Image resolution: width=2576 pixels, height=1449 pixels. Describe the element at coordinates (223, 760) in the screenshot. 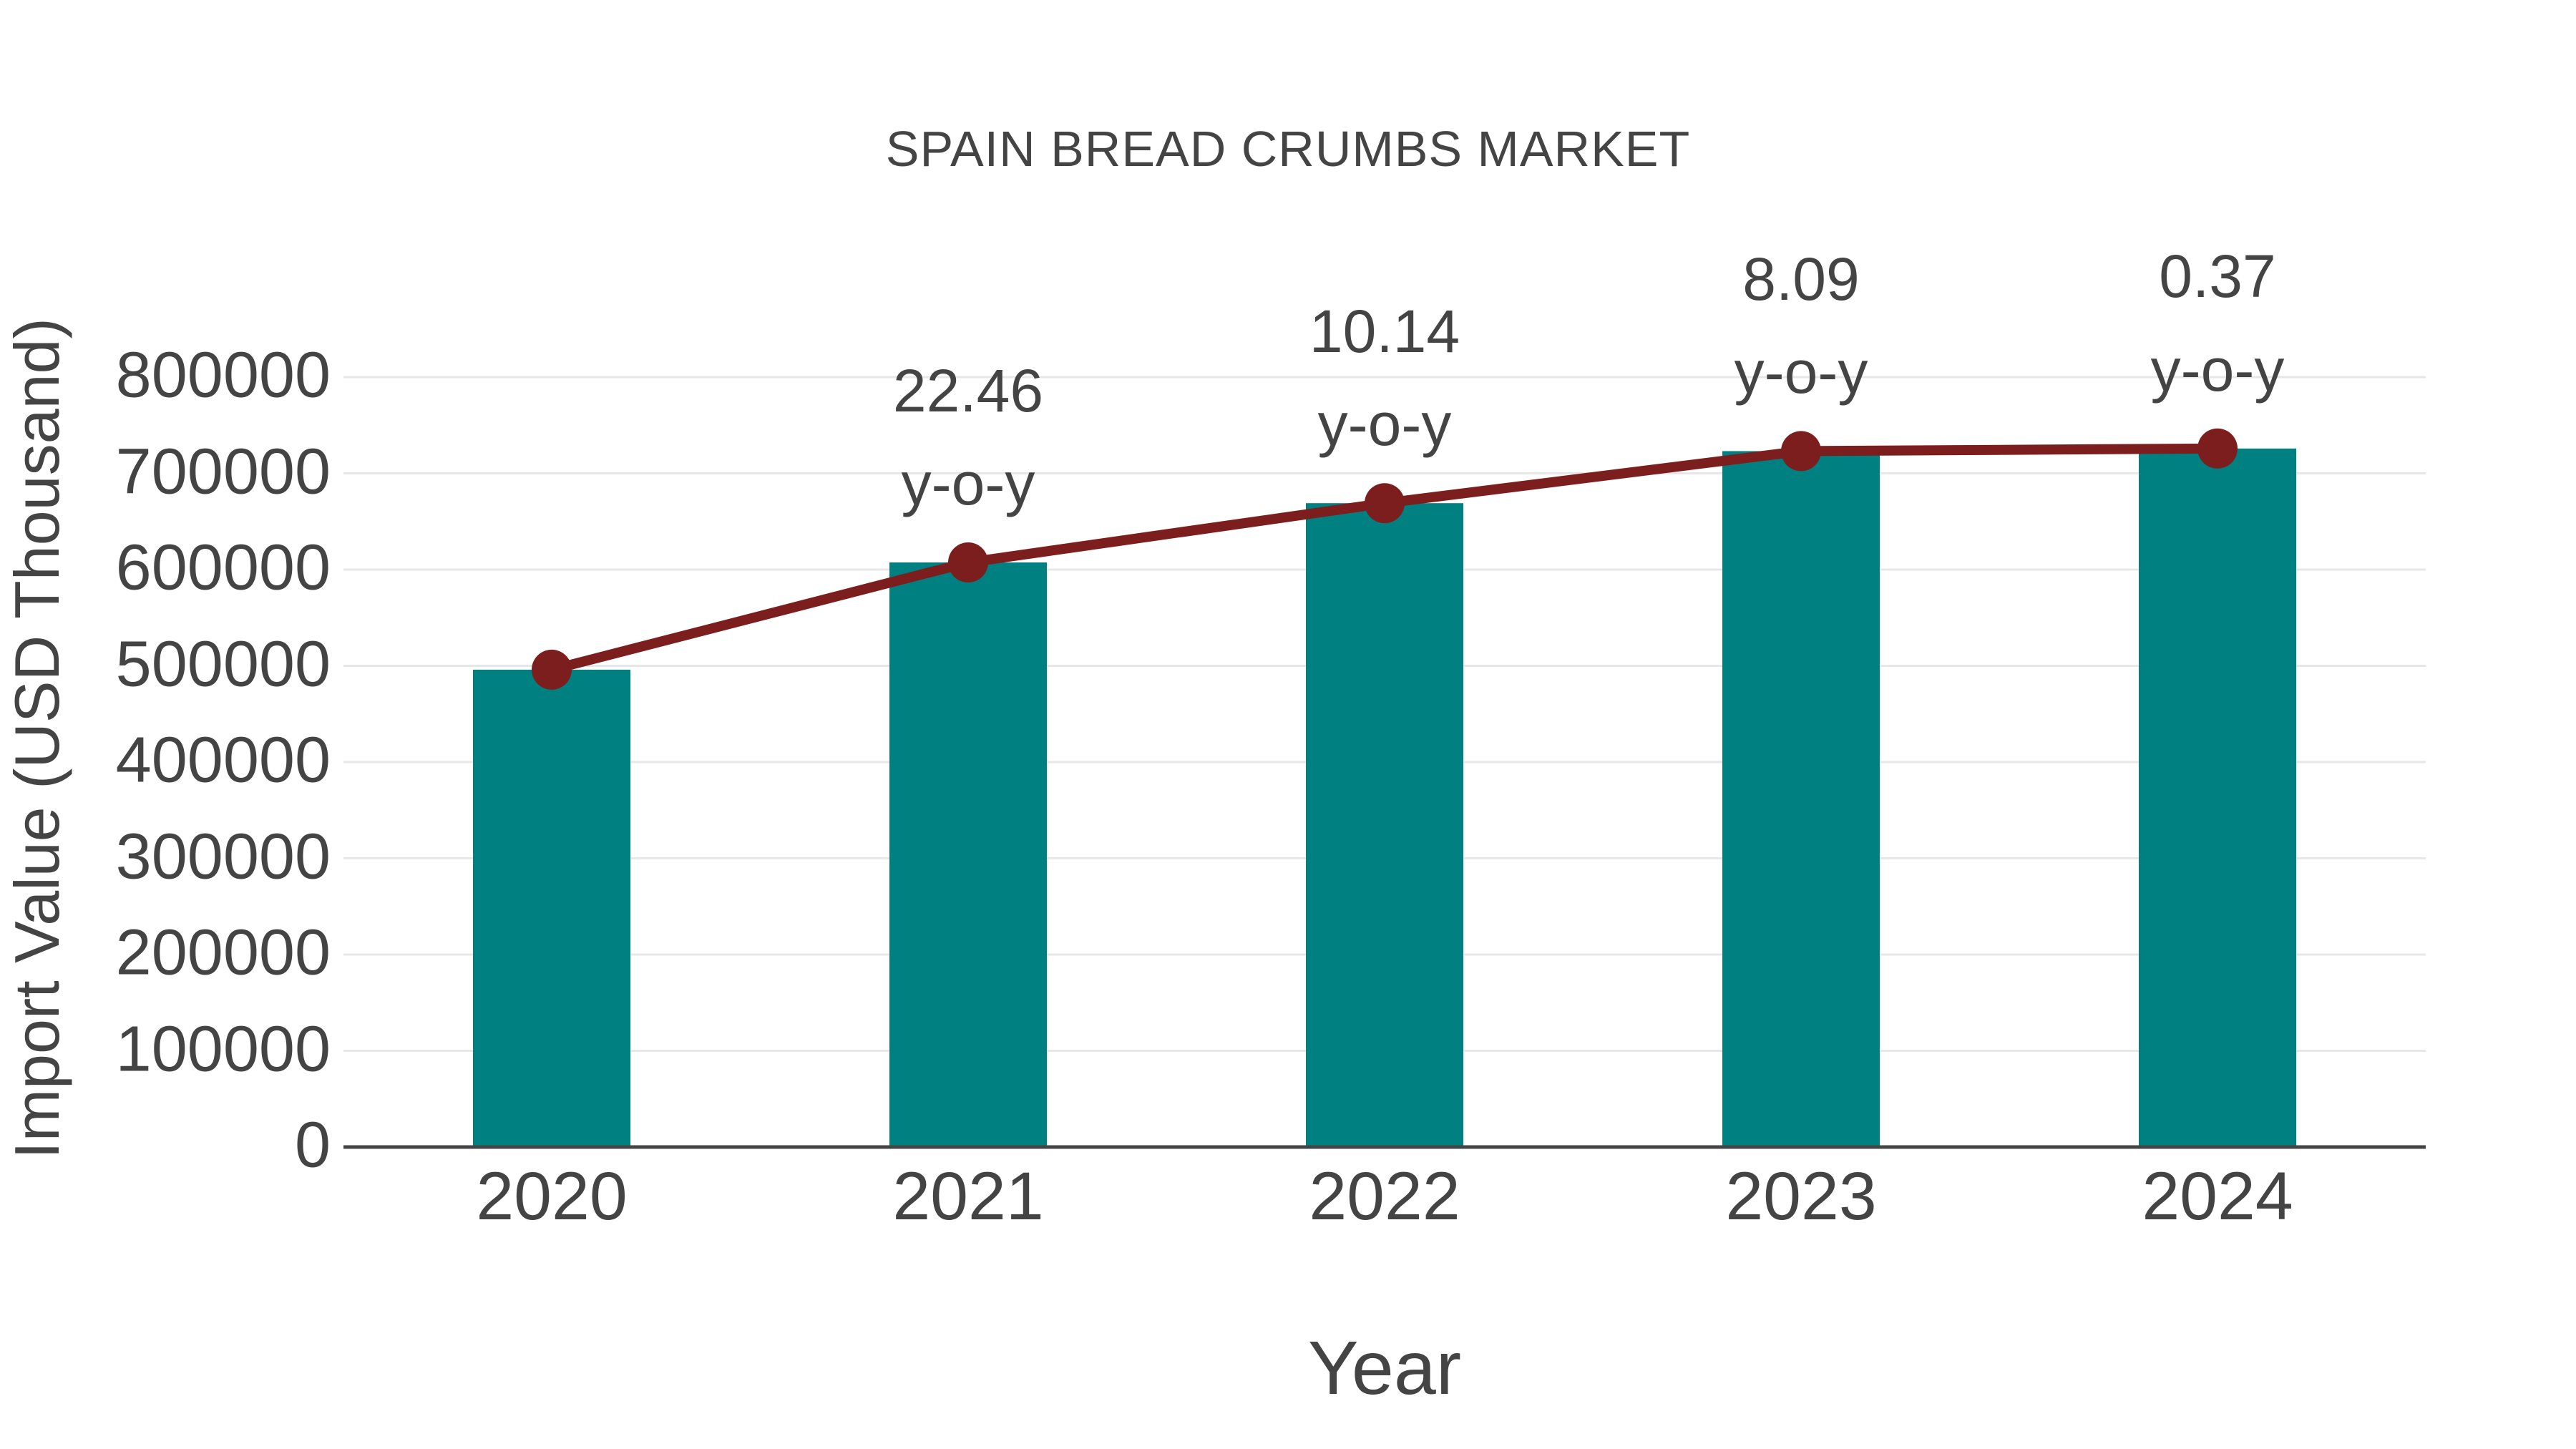

I see `y-tick-label-400000: 400000` at that location.